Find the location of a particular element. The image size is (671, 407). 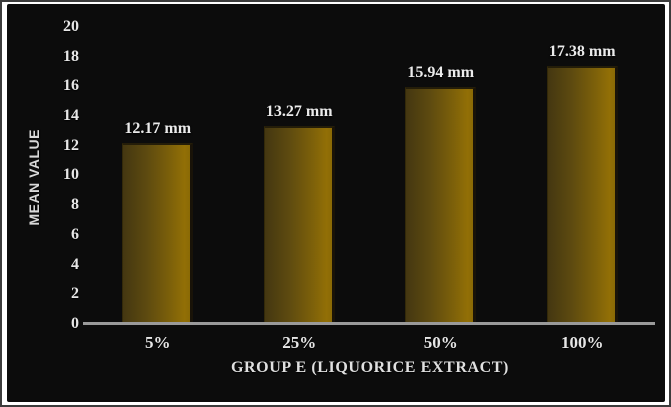

y-tick-label: 12 is located at coordinates (71, 145).